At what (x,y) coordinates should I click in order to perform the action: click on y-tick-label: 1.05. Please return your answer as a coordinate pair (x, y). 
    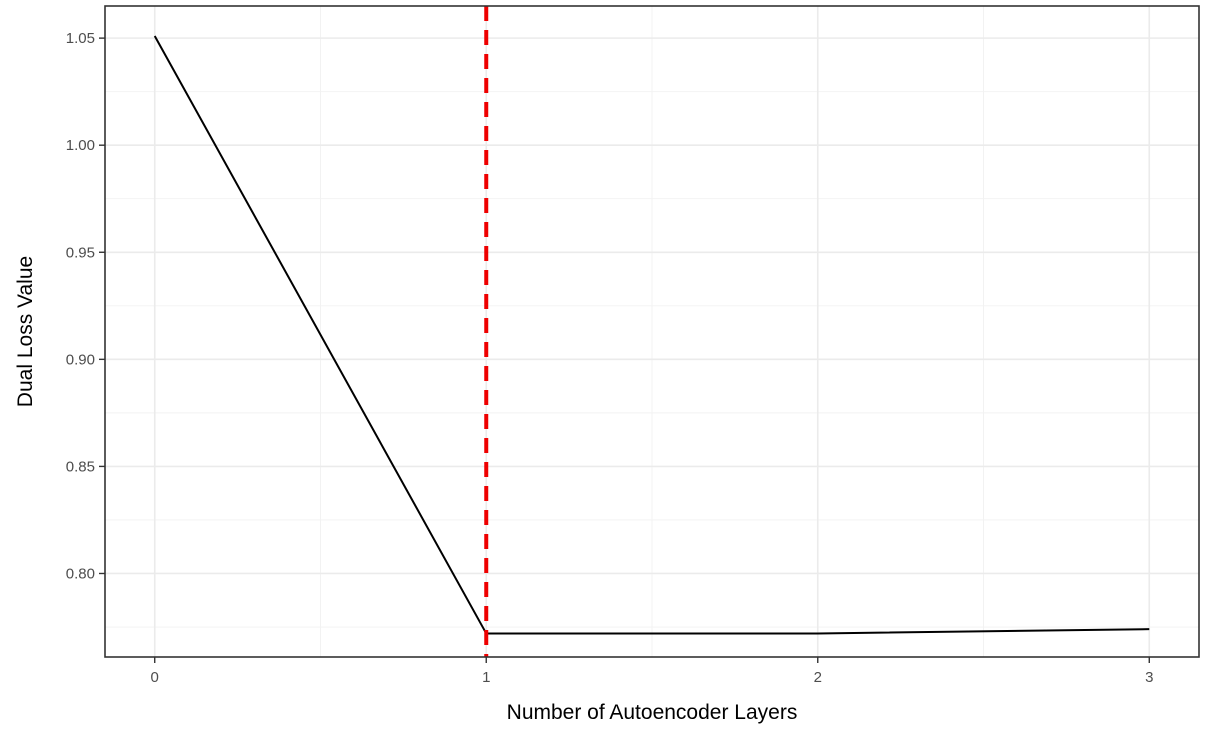
    Looking at the image, I should click on (80, 38).